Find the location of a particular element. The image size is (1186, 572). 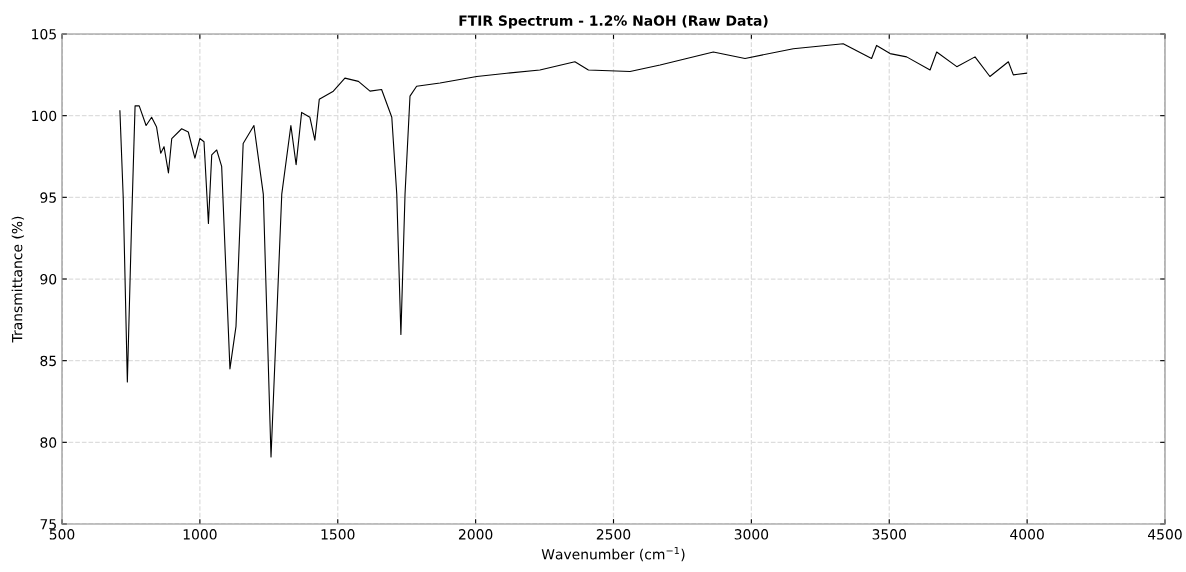

x-tick-label: 1000 is located at coordinates (200, 534).